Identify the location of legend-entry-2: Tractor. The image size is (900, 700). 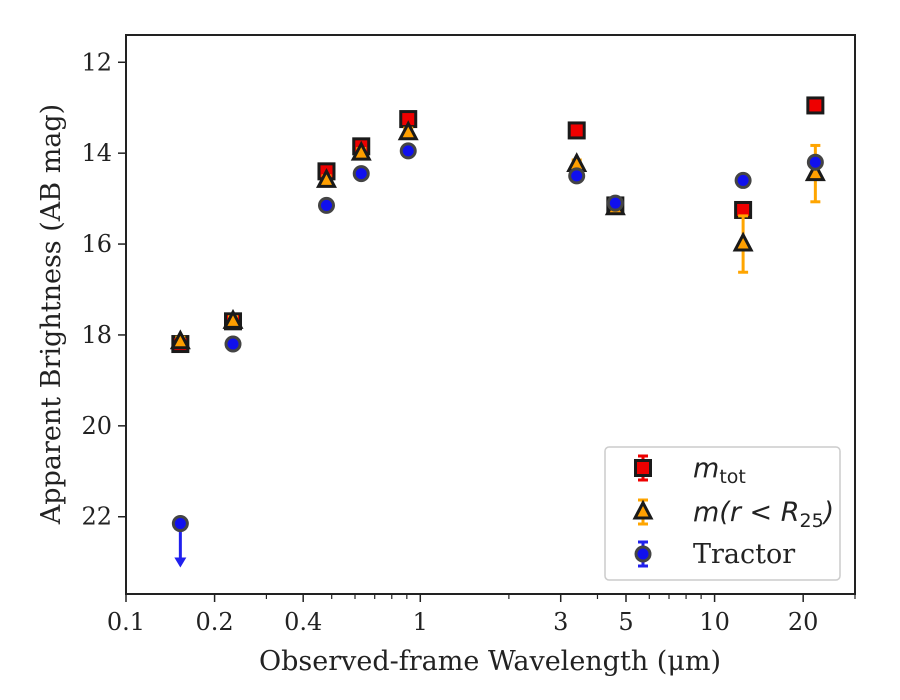
(714, 554).